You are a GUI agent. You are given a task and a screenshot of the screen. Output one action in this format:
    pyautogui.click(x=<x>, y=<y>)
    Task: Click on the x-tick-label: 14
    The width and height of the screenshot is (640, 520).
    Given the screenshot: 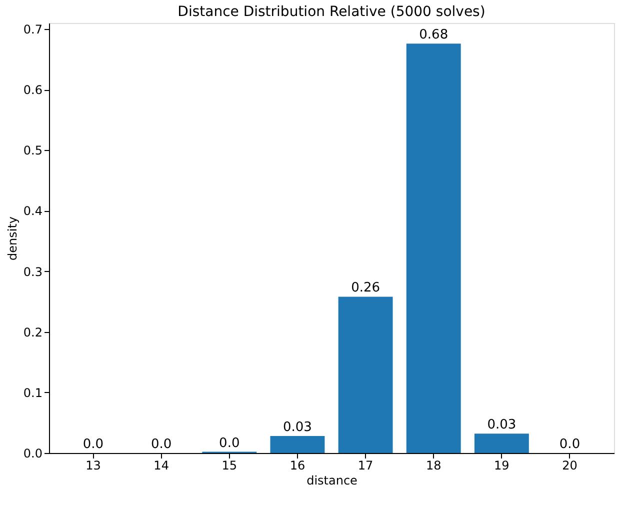 What is the action you would take?
    pyautogui.click(x=161, y=465)
    